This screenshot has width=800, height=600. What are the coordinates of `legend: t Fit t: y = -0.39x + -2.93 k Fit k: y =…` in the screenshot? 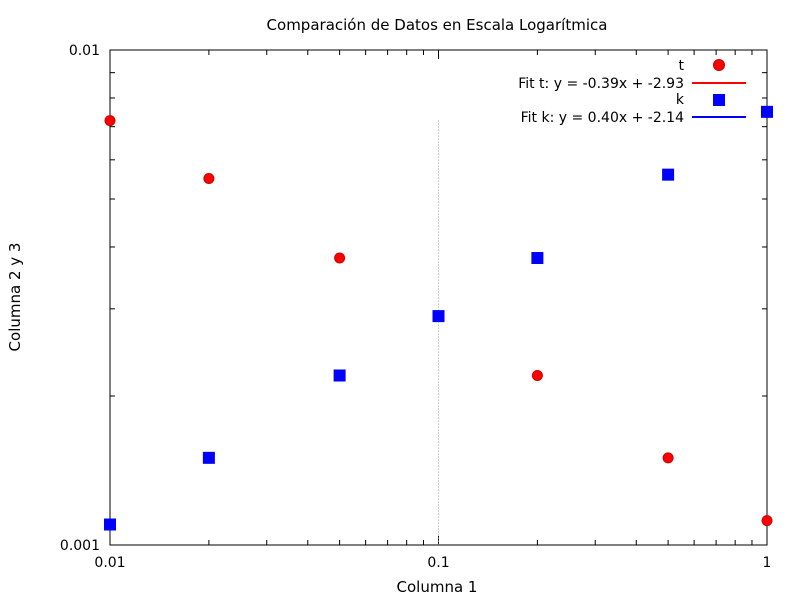 It's located at (632, 92).